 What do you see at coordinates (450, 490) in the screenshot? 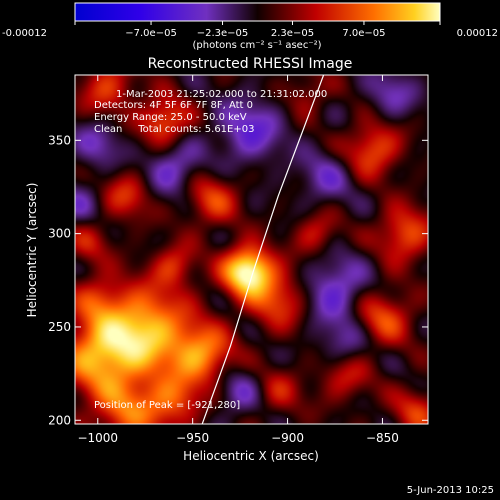
I see `date-stamp: 5-Jun-2013 10:25` at bounding box center [450, 490].